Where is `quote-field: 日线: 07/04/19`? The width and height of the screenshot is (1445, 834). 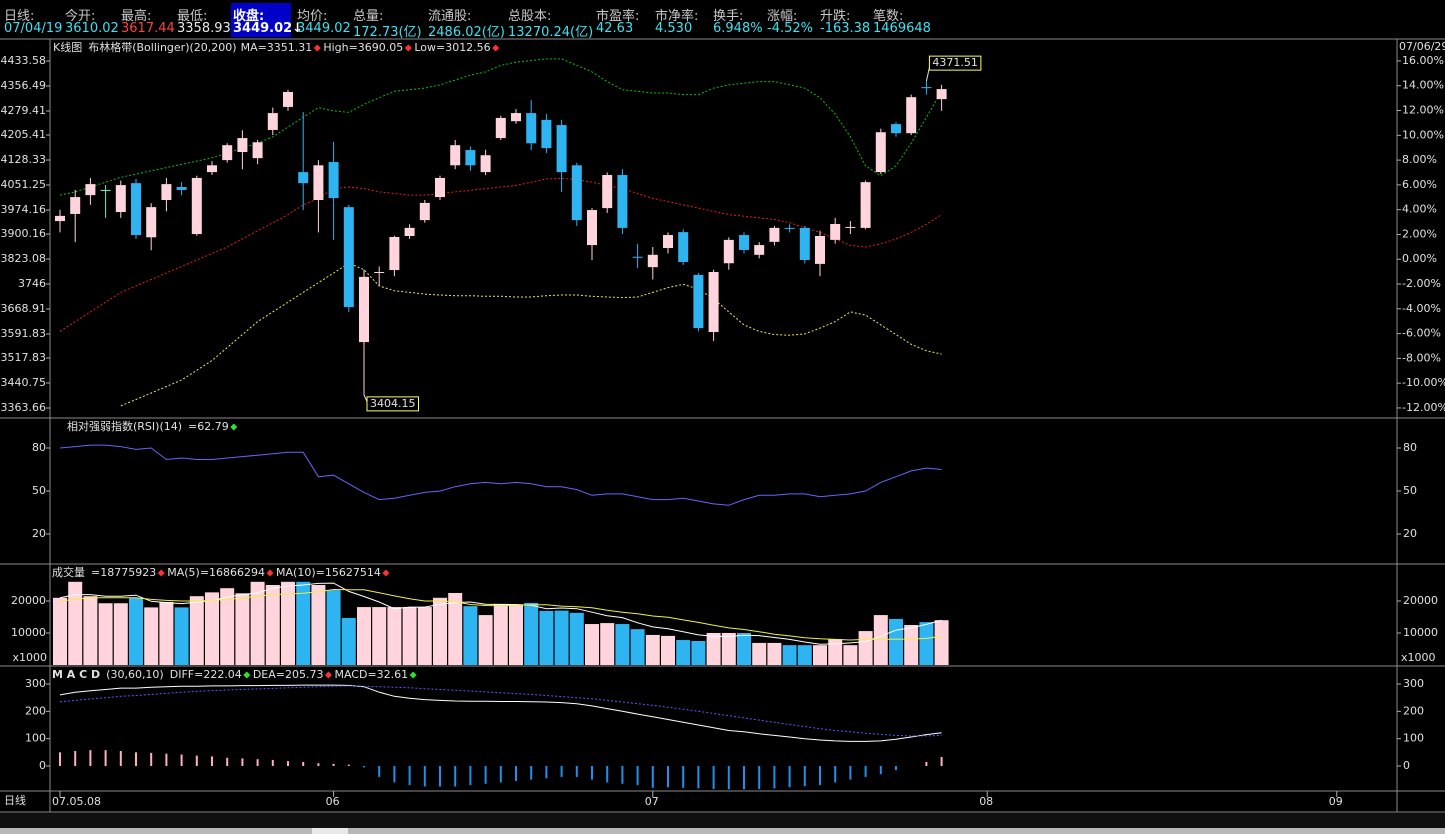
quote-field: 日线: 07/04/19 is located at coordinates (32, 20).